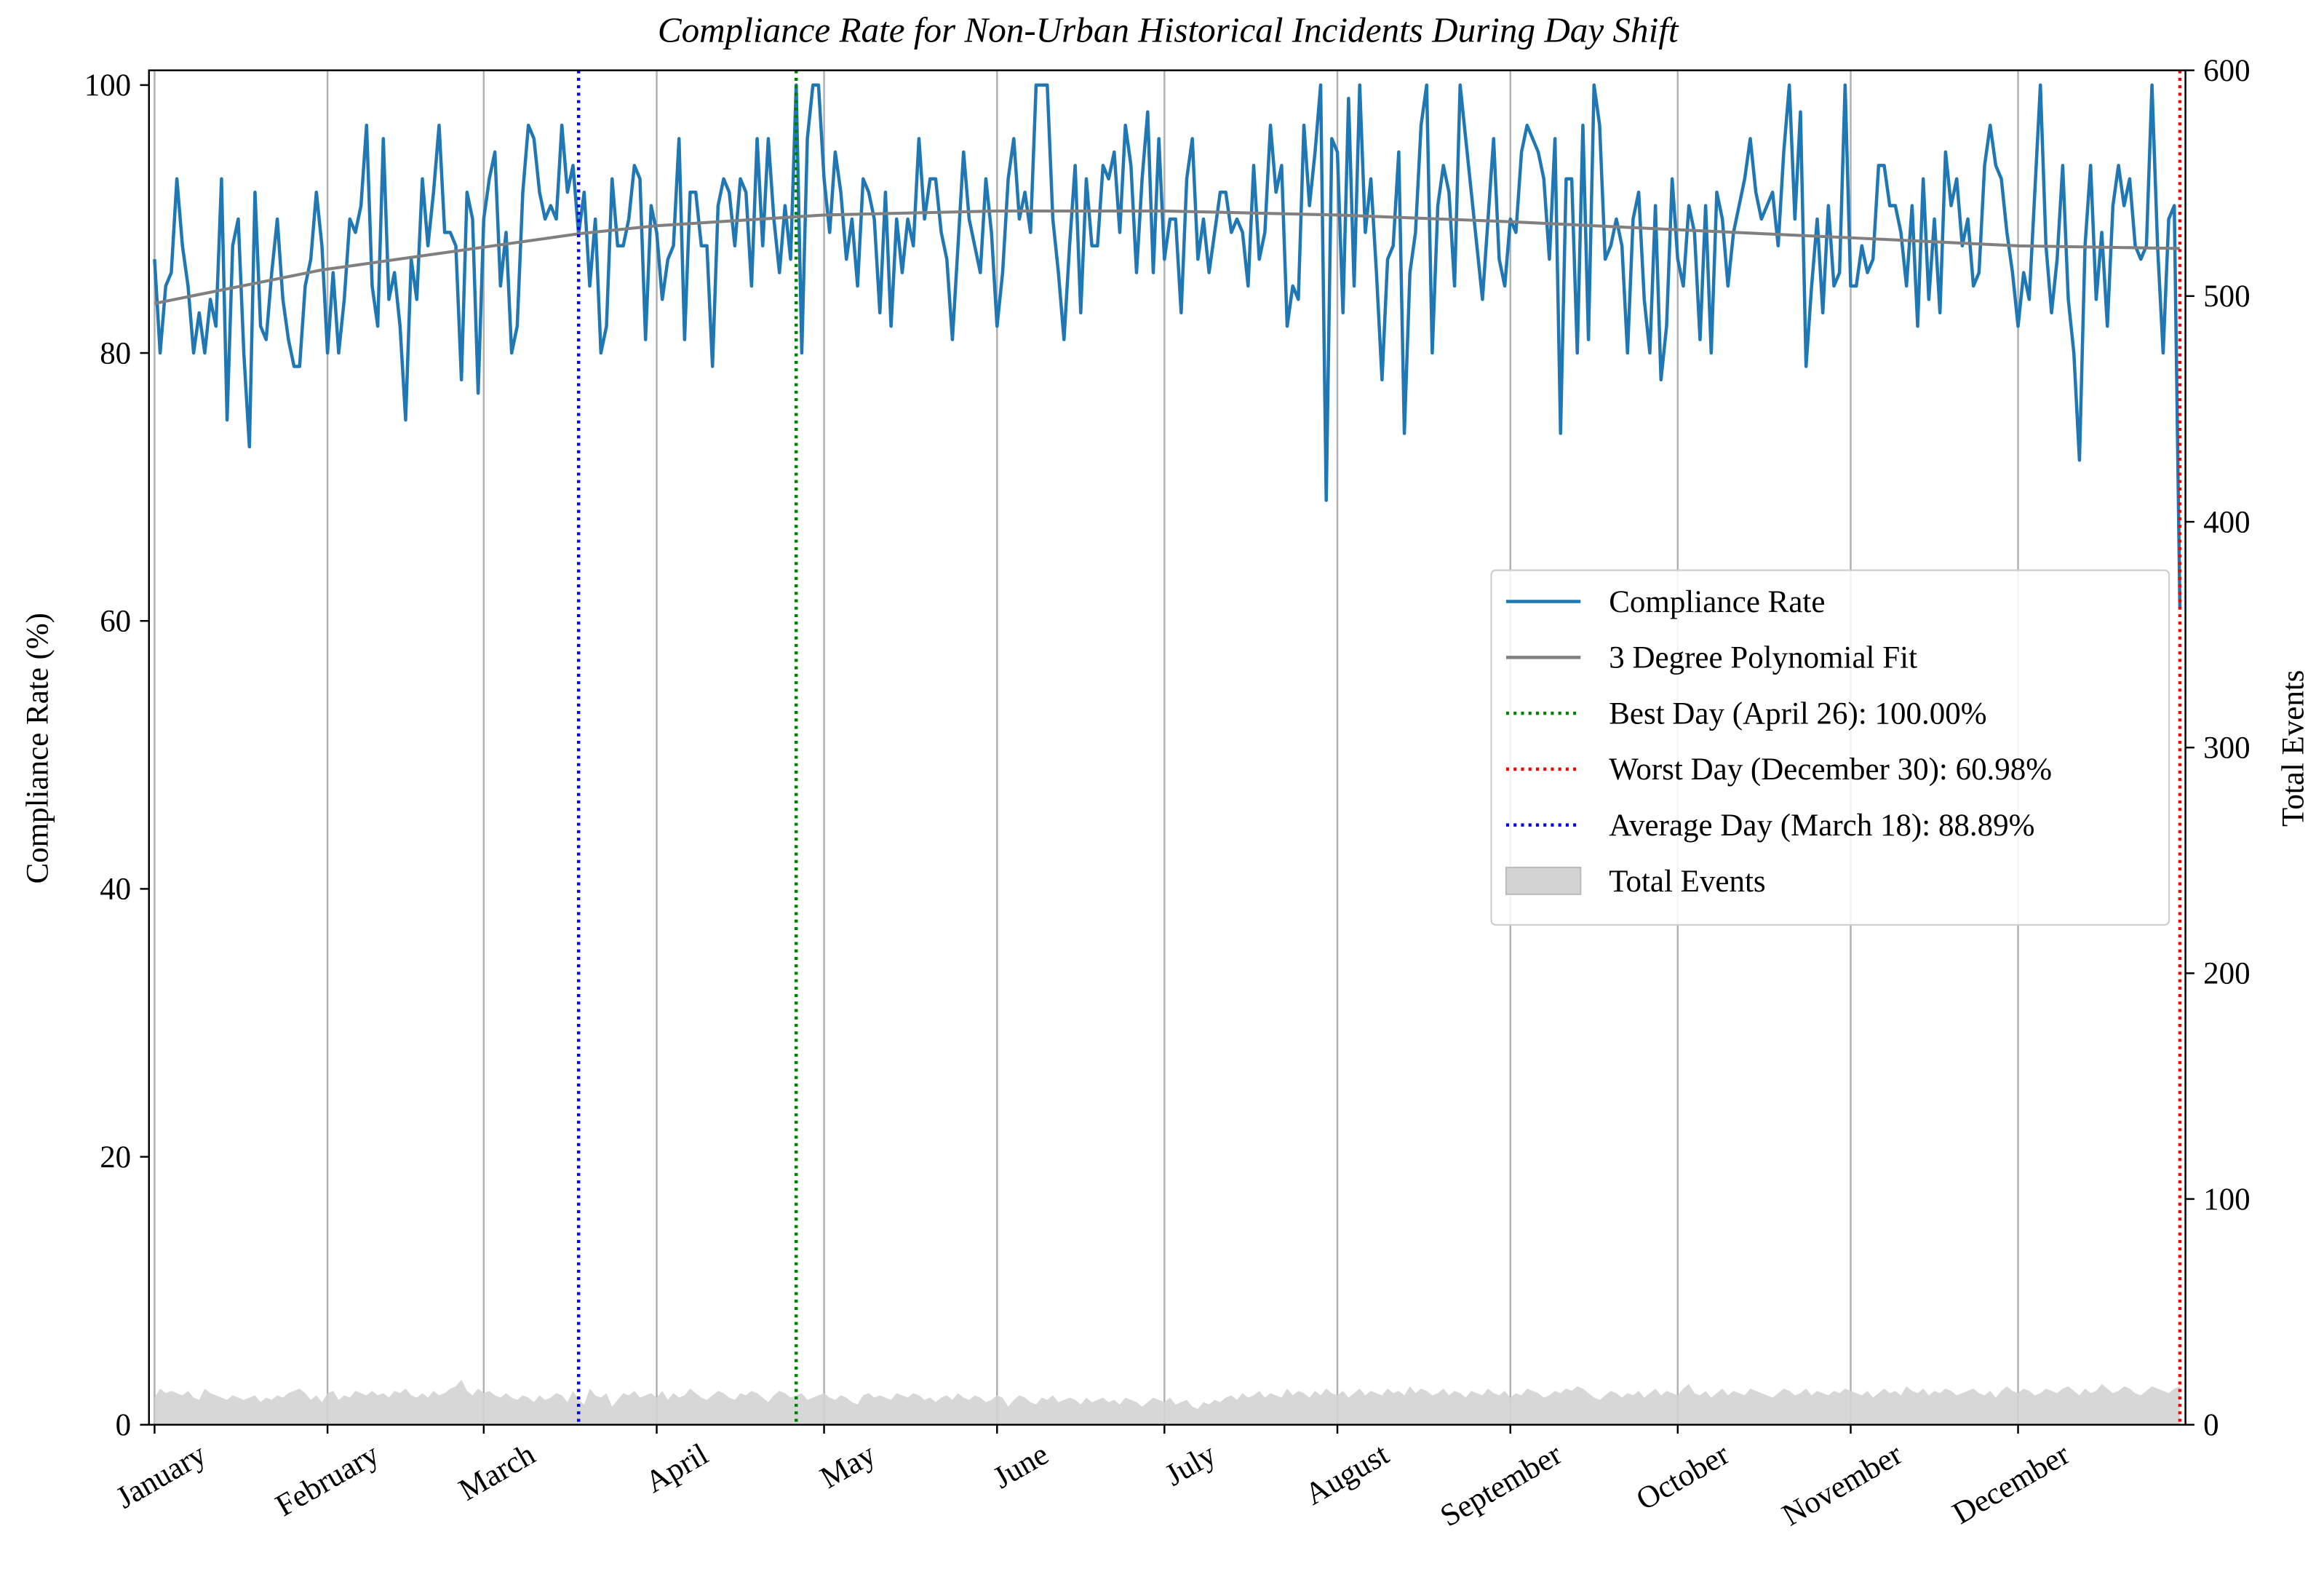 This screenshot has width=2324, height=1577. I want to click on y-tick-label: 0, so click(124, 1425).